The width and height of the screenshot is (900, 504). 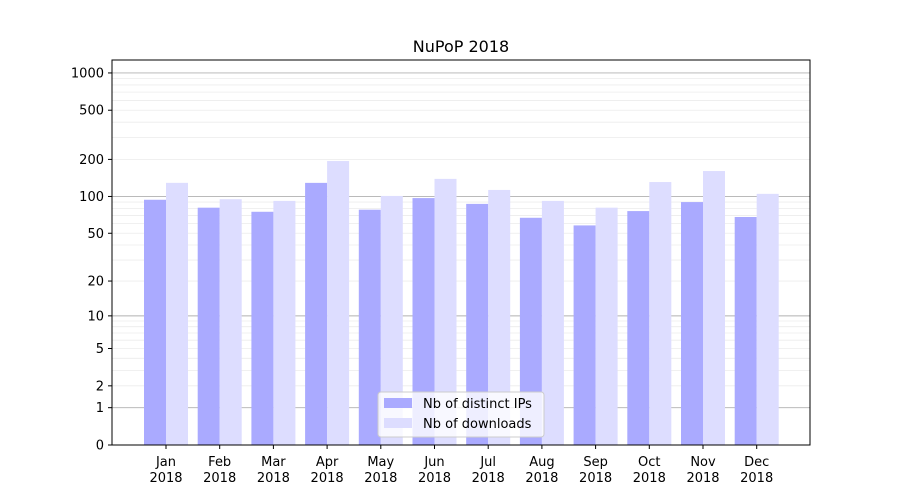 What do you see at coordinates (100, 408) in the screenshot?
I see `y-tick-label: 1` at bounding box center [100, 408].